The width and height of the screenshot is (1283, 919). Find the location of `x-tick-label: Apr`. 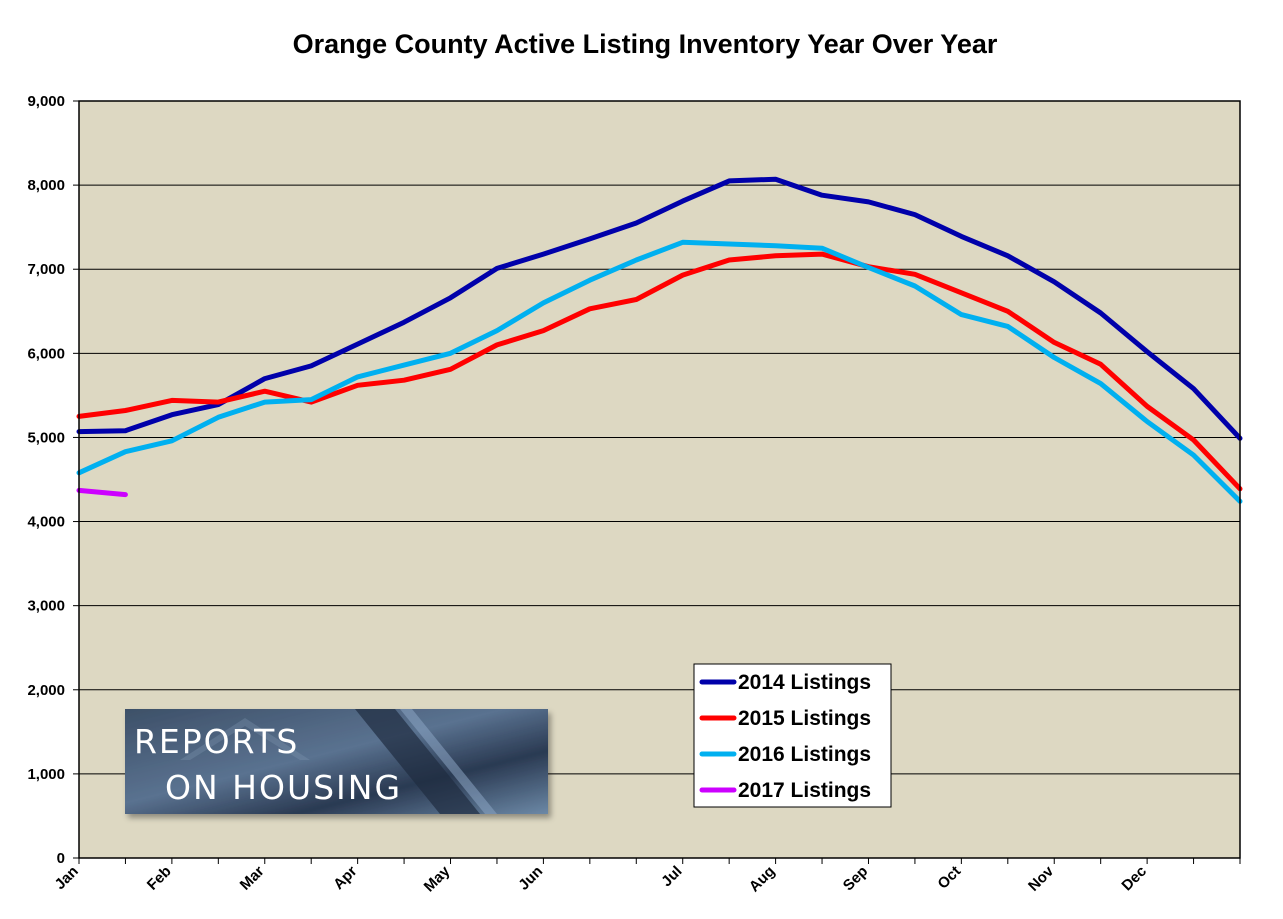

x-tick-label: Apr is located at coordinates (345, 878).